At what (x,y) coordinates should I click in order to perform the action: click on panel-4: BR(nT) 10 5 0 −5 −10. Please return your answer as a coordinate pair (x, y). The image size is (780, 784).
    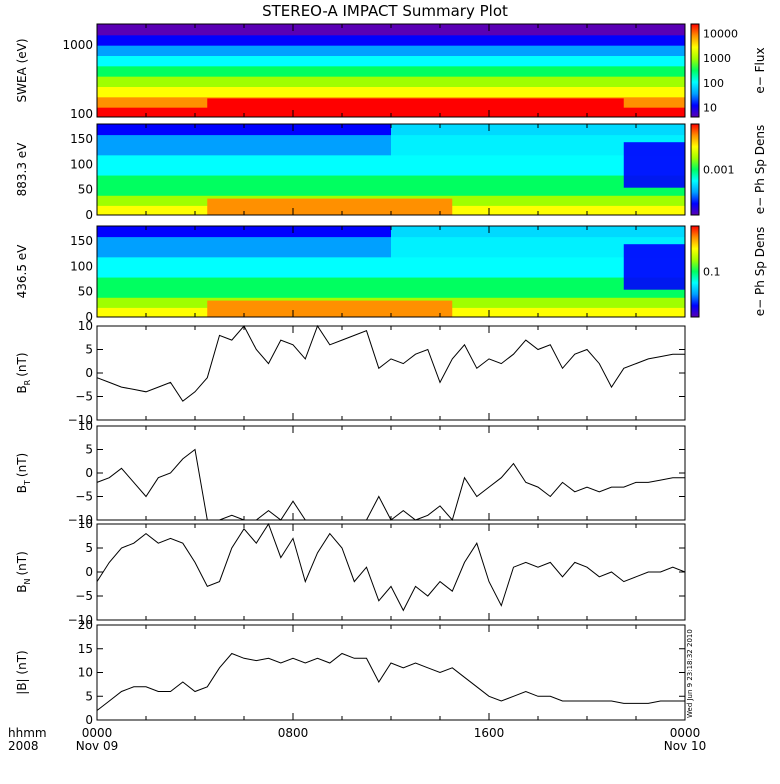
    Looking at the image, I should click on (350, 373).